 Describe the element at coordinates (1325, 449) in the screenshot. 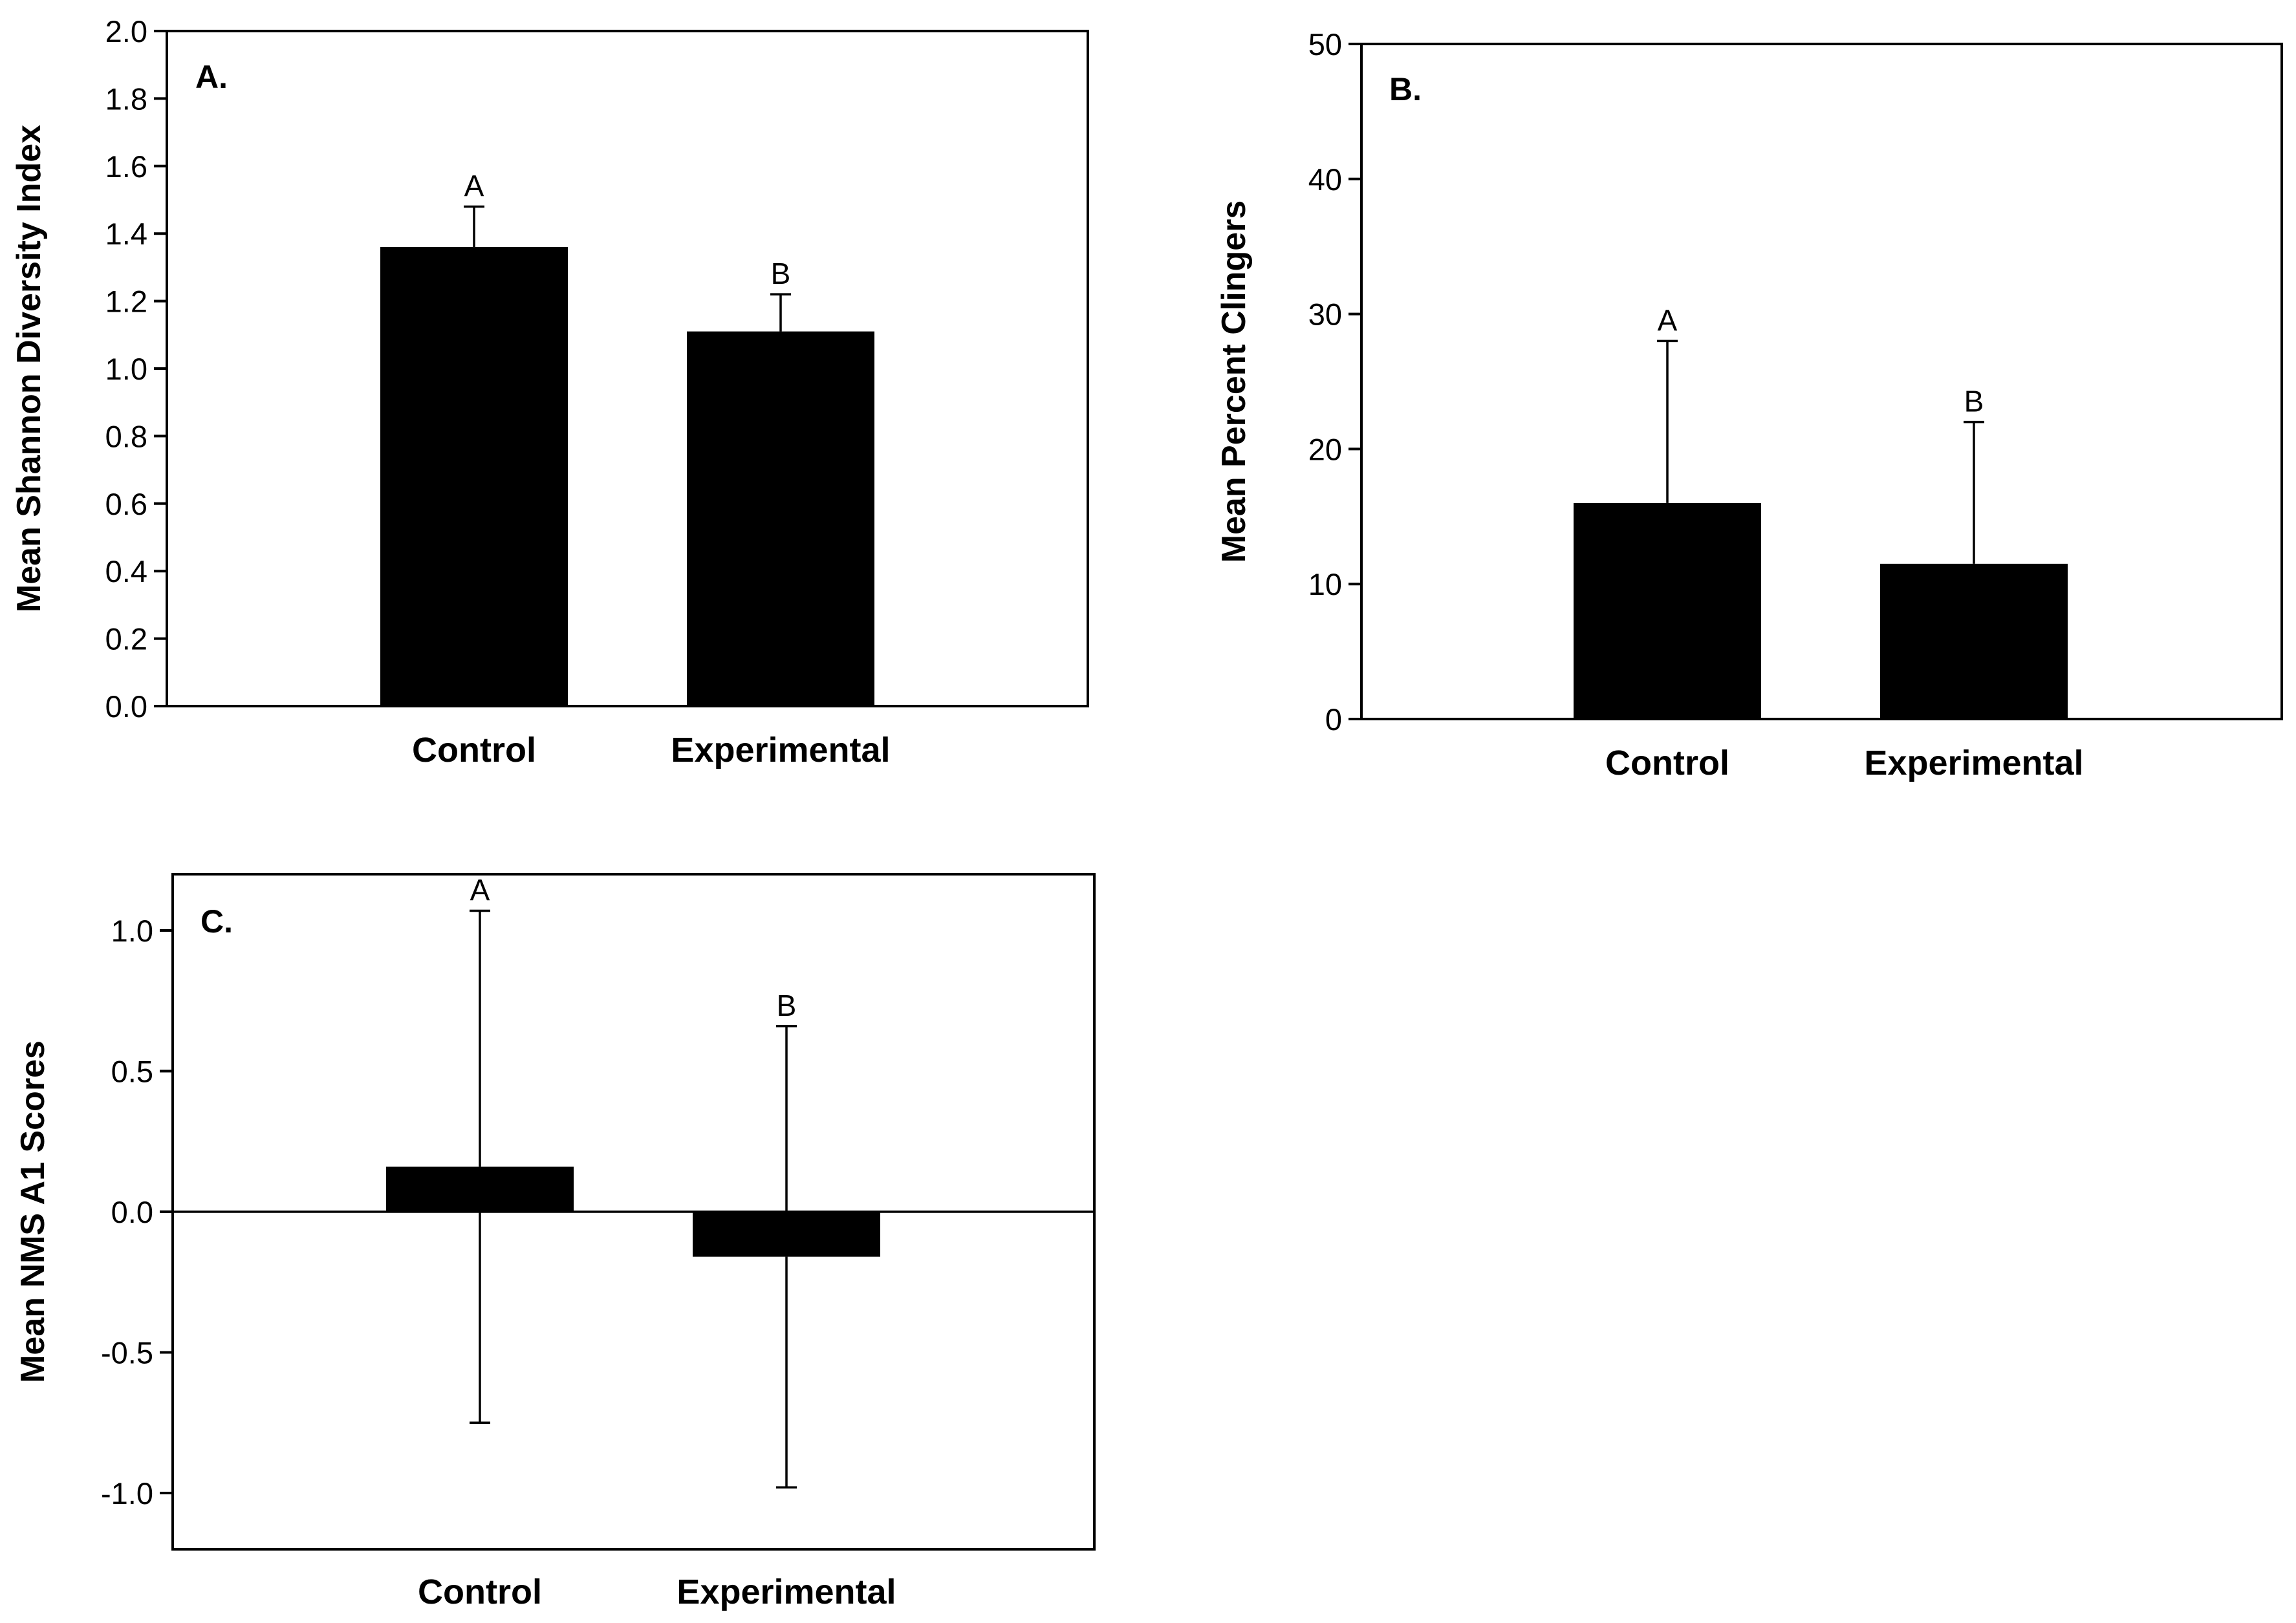

I see `y-tick-label: 20` at that location.